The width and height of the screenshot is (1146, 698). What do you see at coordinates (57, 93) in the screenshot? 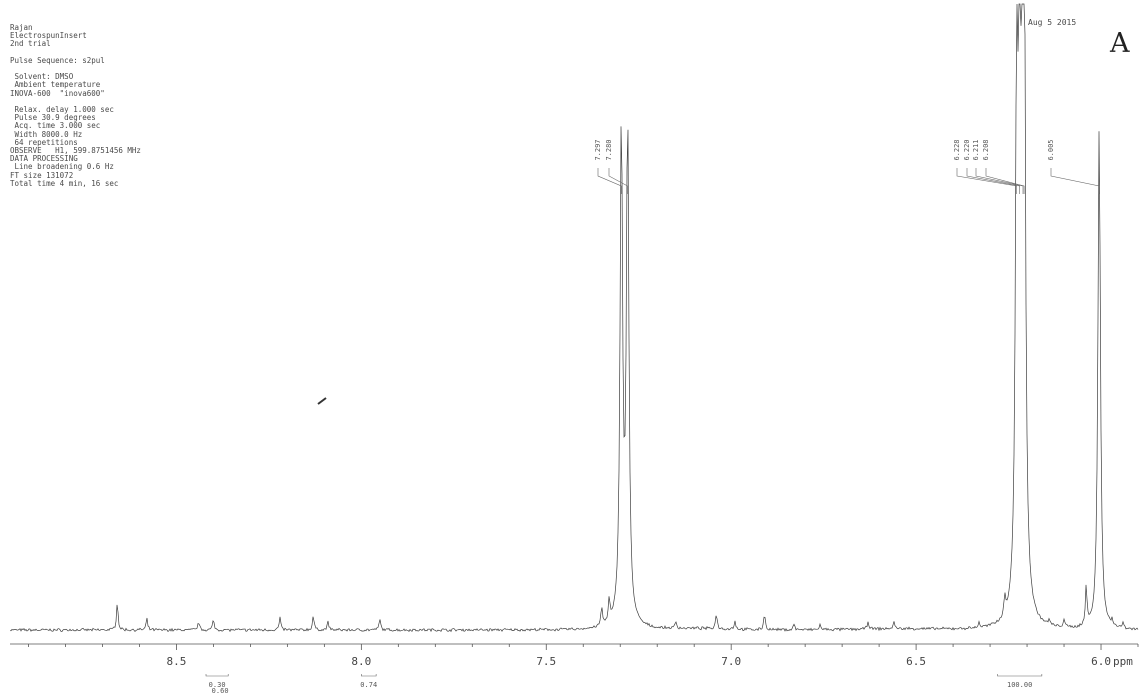
I see `parameter-line: INOVA-600 "inova600"` at bounding box center [57, 93].